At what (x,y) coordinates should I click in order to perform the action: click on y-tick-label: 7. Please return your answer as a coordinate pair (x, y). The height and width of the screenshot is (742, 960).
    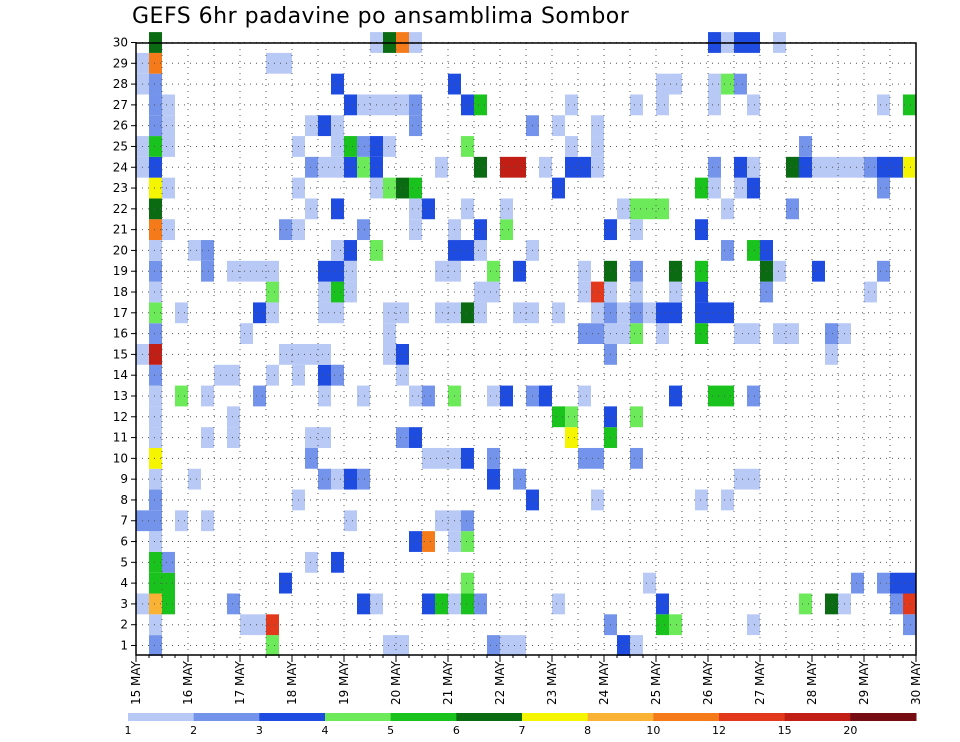
    Looking at the image, I should click on (124, 521).